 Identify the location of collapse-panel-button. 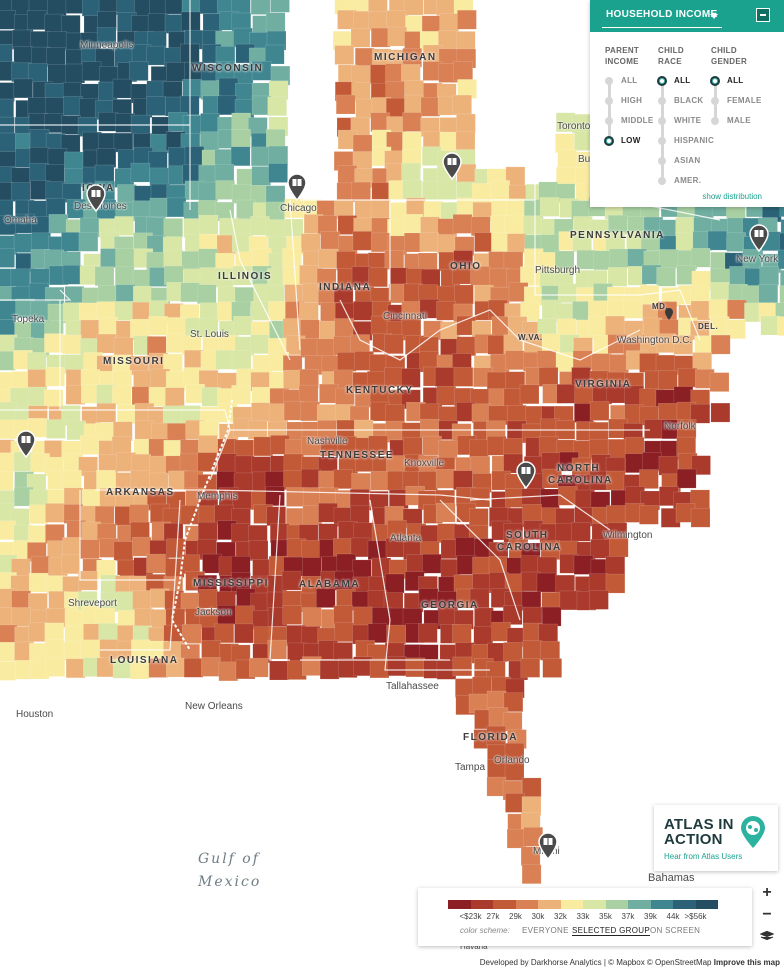
(763, 15).